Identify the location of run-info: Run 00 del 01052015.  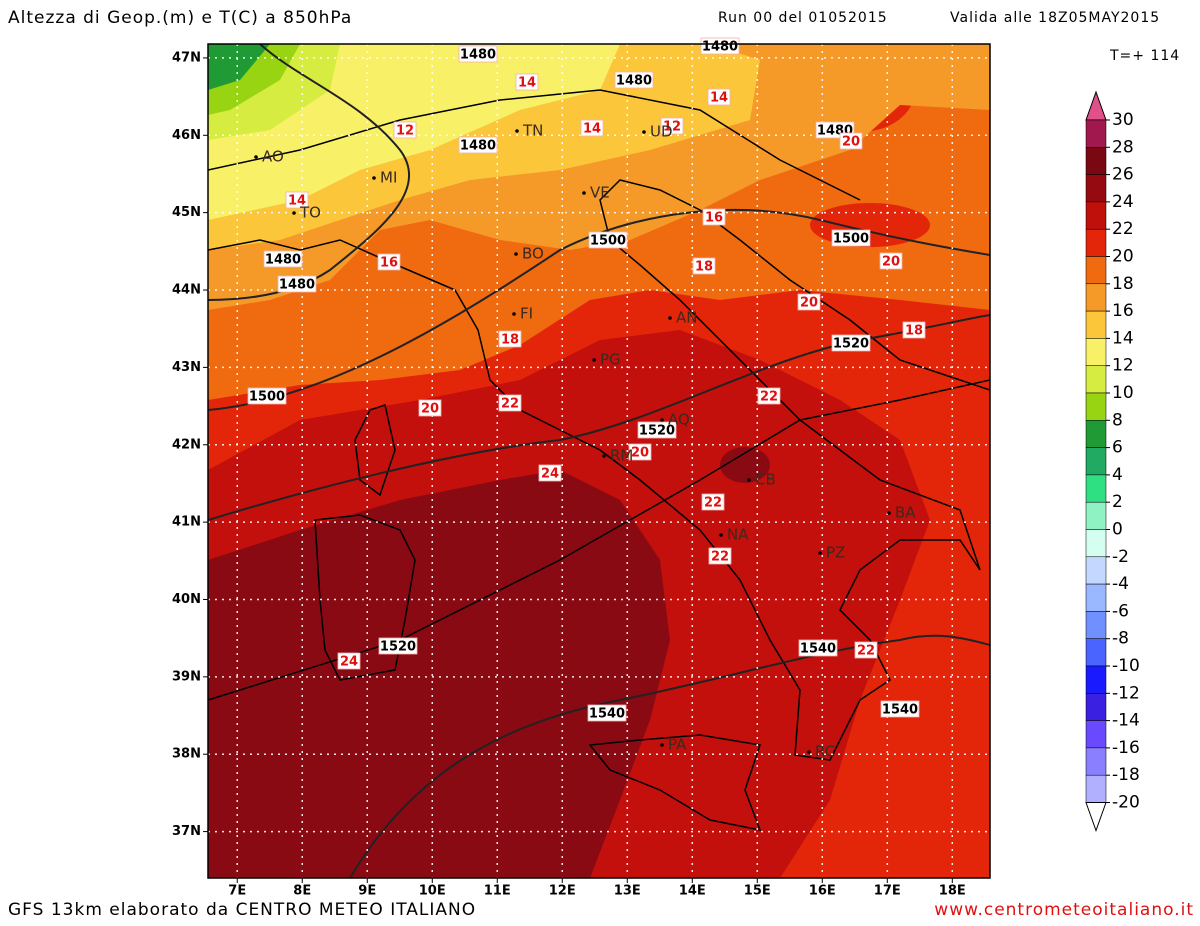
(803, 18).